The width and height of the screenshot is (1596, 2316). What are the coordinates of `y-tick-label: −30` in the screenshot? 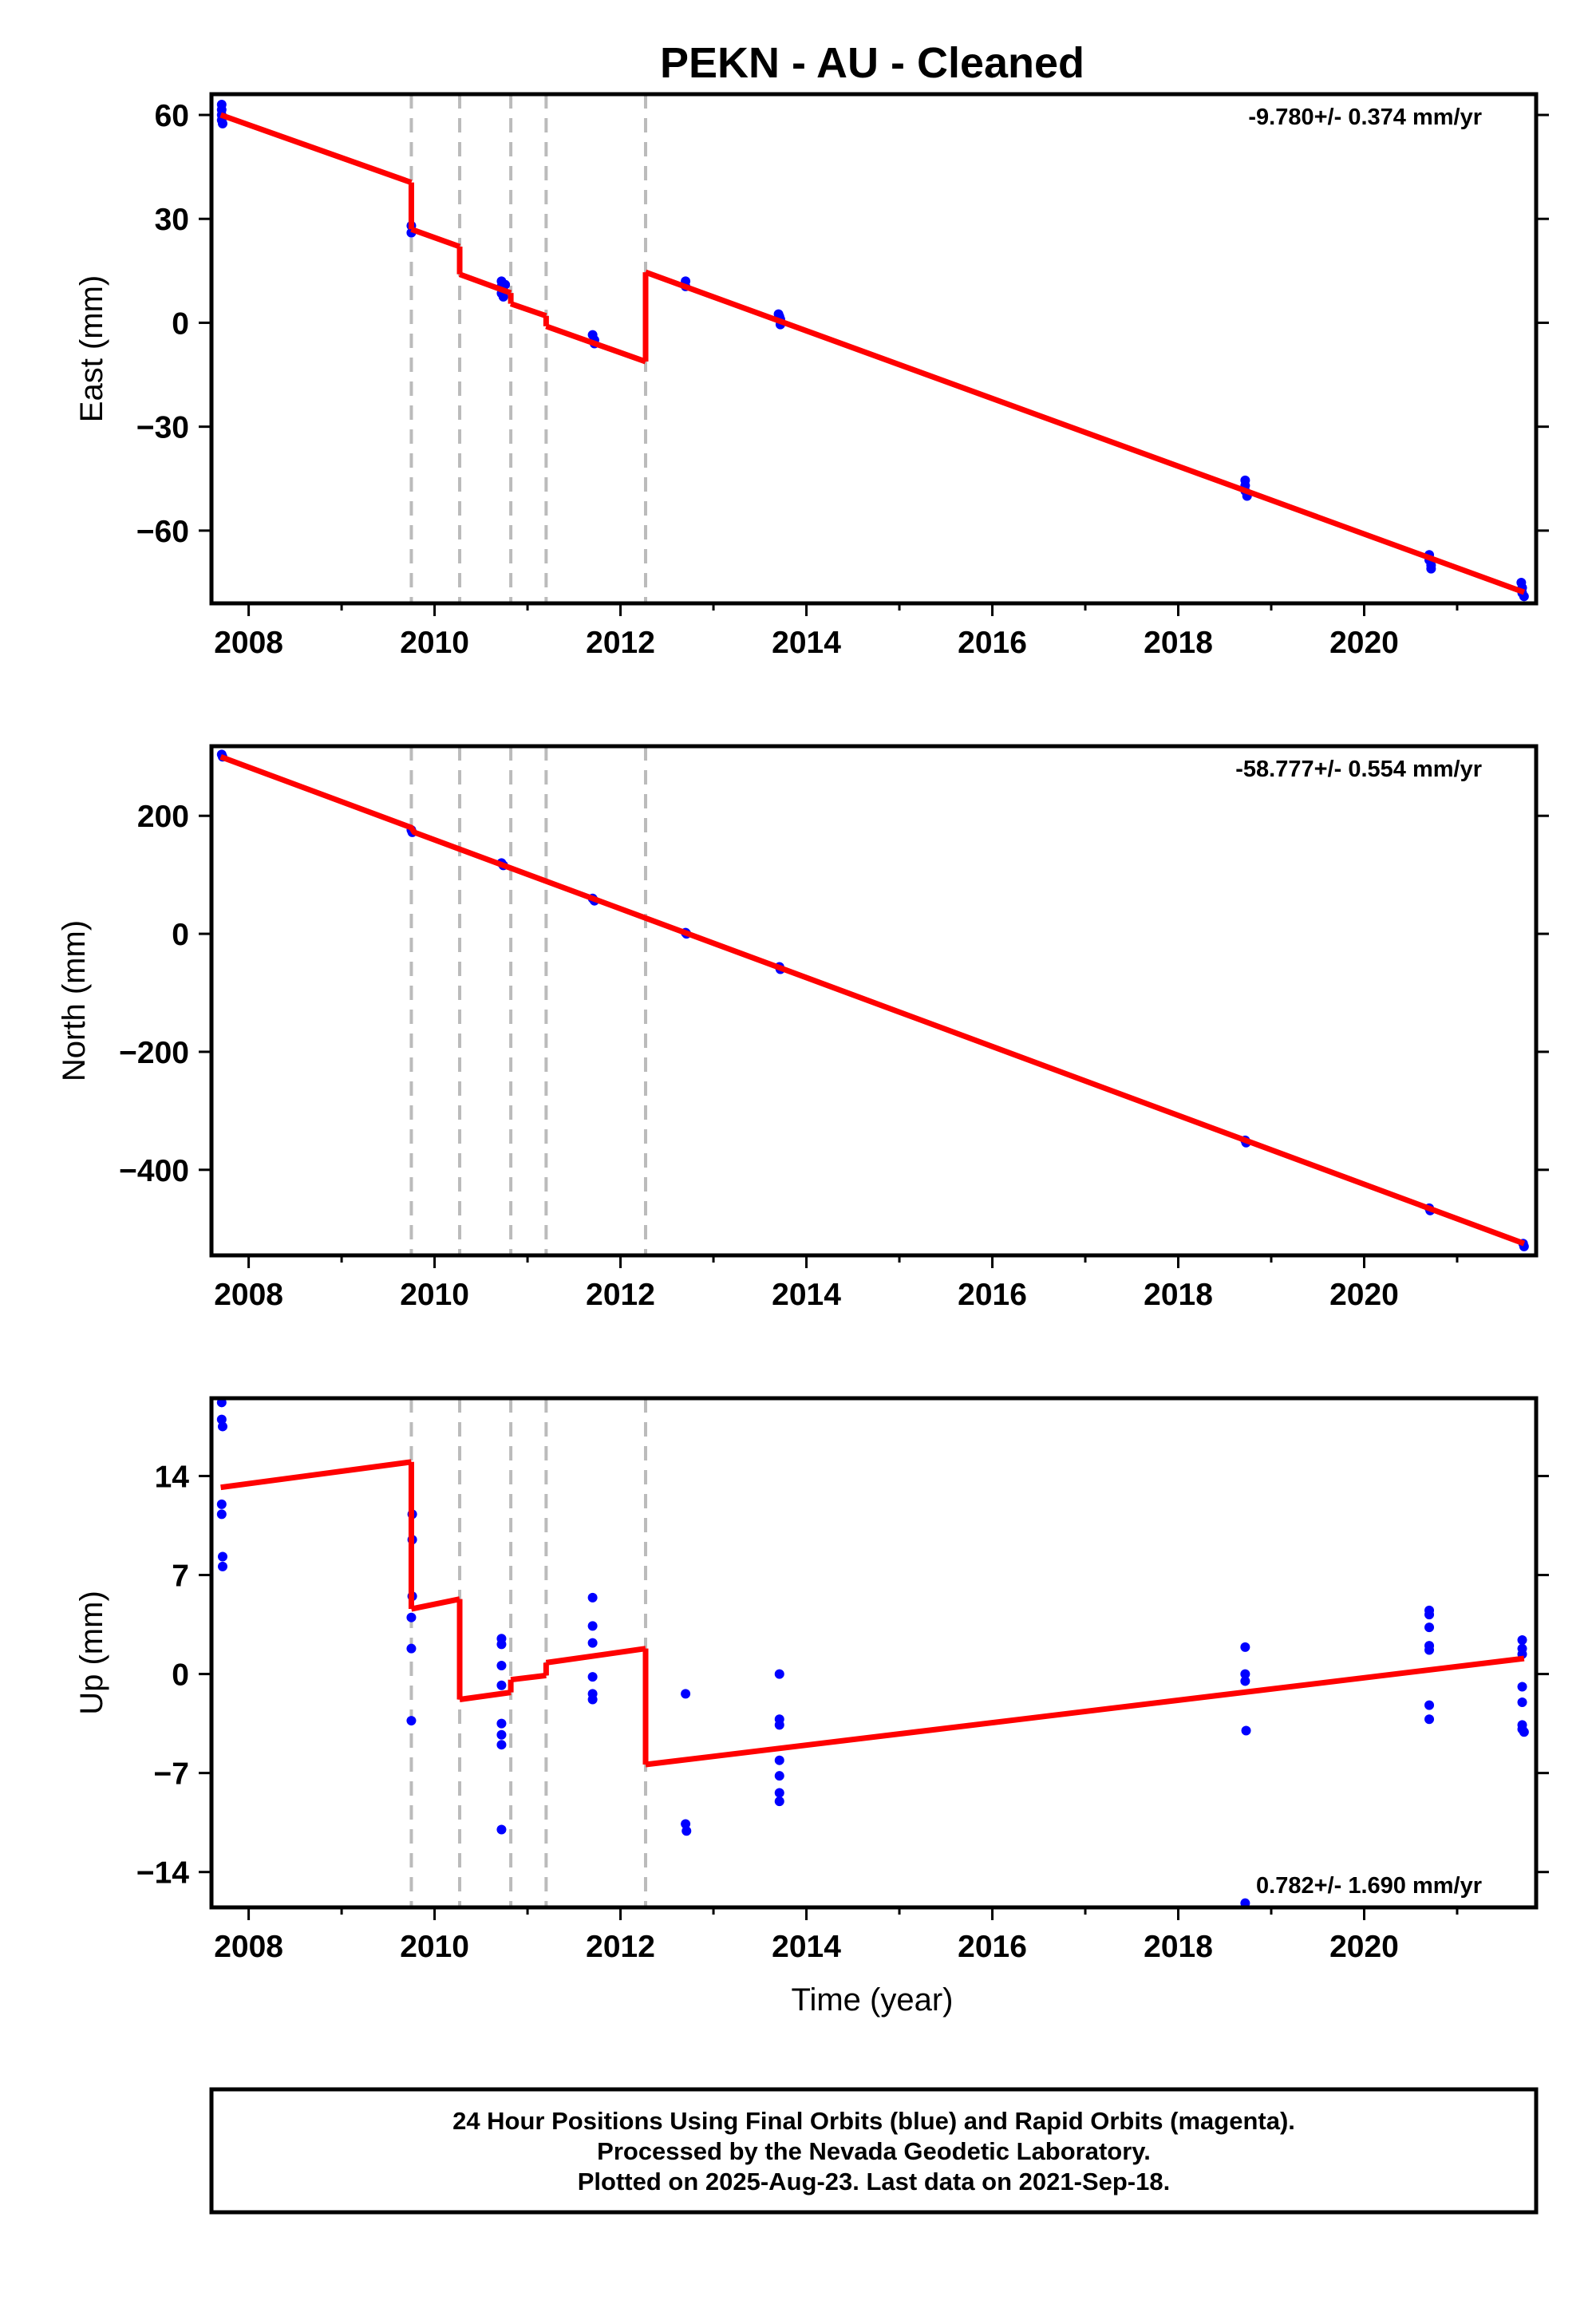 It's located at (162, 428).